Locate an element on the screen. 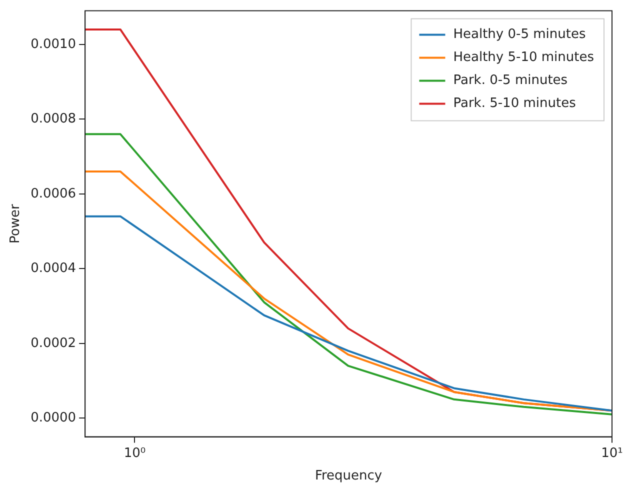 Image resolution: width=628 pixels, height=492 pixels. y-tick-label: 0.0004 is located at coordinates (53, 268).